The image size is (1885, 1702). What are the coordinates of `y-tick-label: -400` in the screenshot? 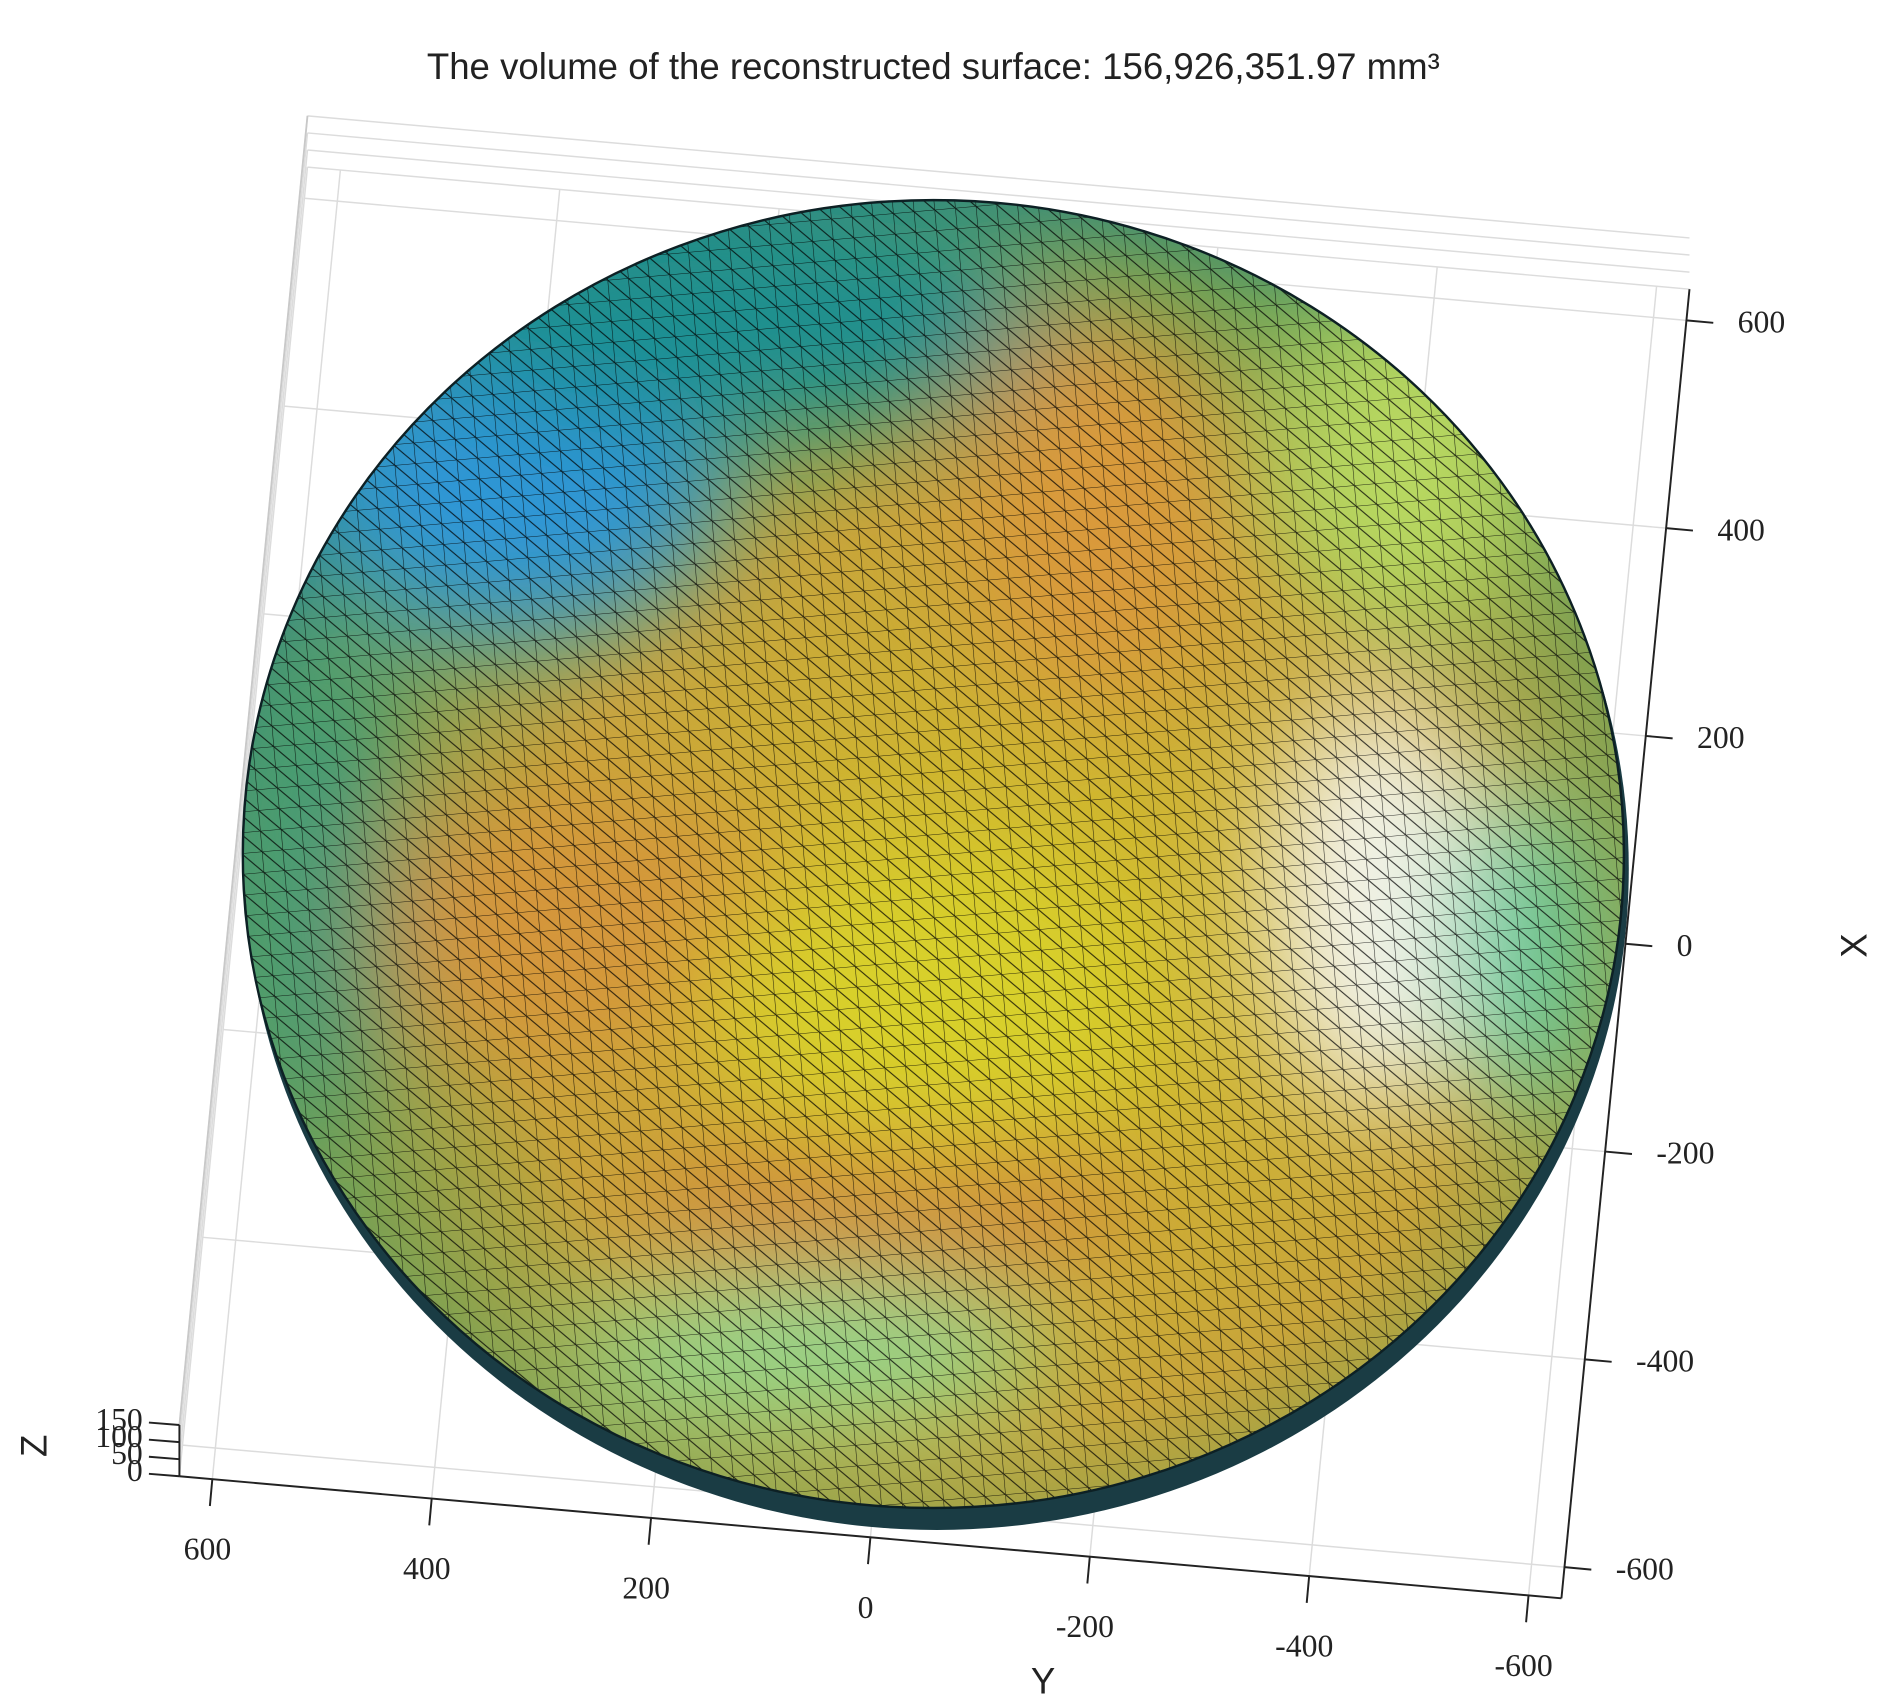 It's located at (1304, 1646).